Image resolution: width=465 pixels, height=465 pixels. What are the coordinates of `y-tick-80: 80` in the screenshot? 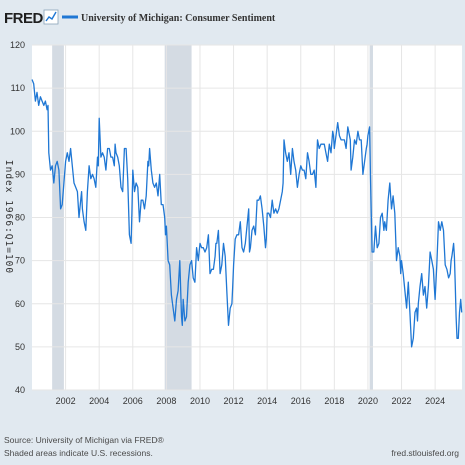 It's located at (20, 218).